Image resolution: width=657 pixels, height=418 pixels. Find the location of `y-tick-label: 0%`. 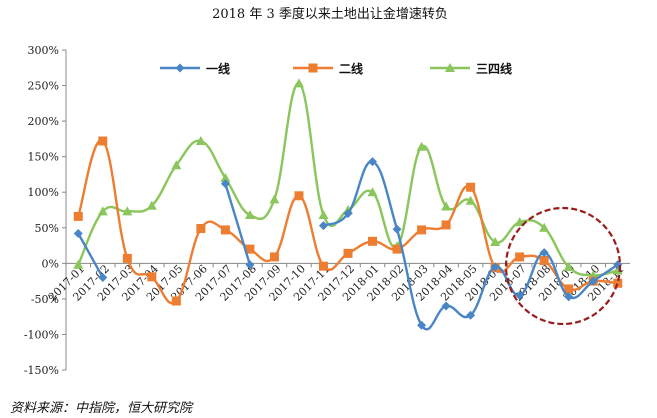

y-tick-label: 0% is located at coordinates (50, 263).